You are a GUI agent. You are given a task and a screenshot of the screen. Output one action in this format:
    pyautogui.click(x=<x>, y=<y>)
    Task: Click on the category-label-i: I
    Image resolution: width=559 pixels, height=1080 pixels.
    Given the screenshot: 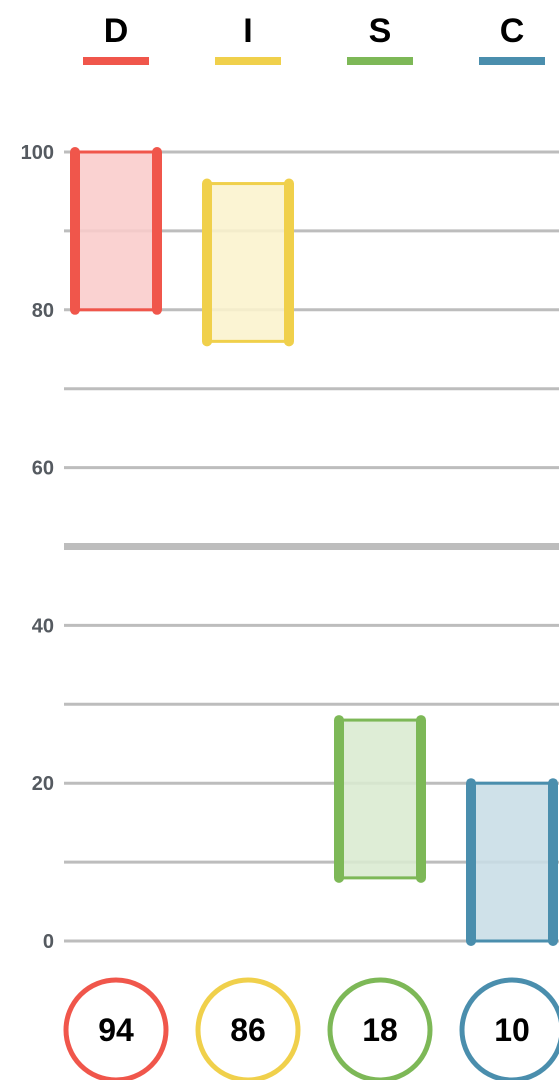 What is the action you would take?
    pyautogui.click(x=247, y=31)
    